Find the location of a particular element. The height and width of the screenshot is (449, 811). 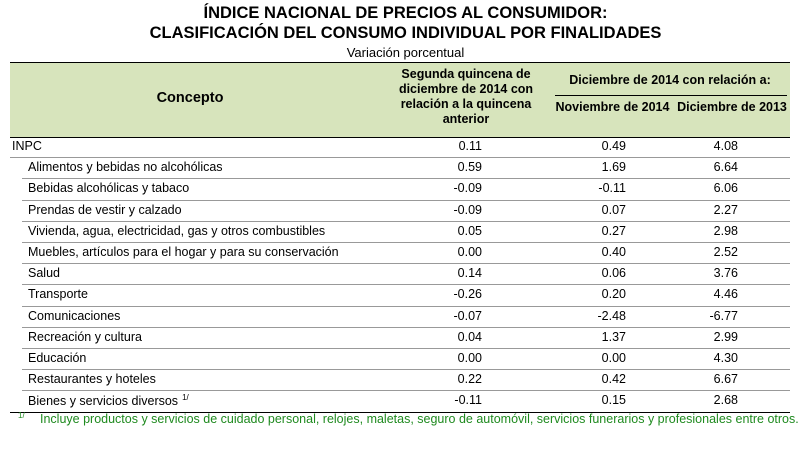

concept-text: Transporte is located at coordinates (58, 294).